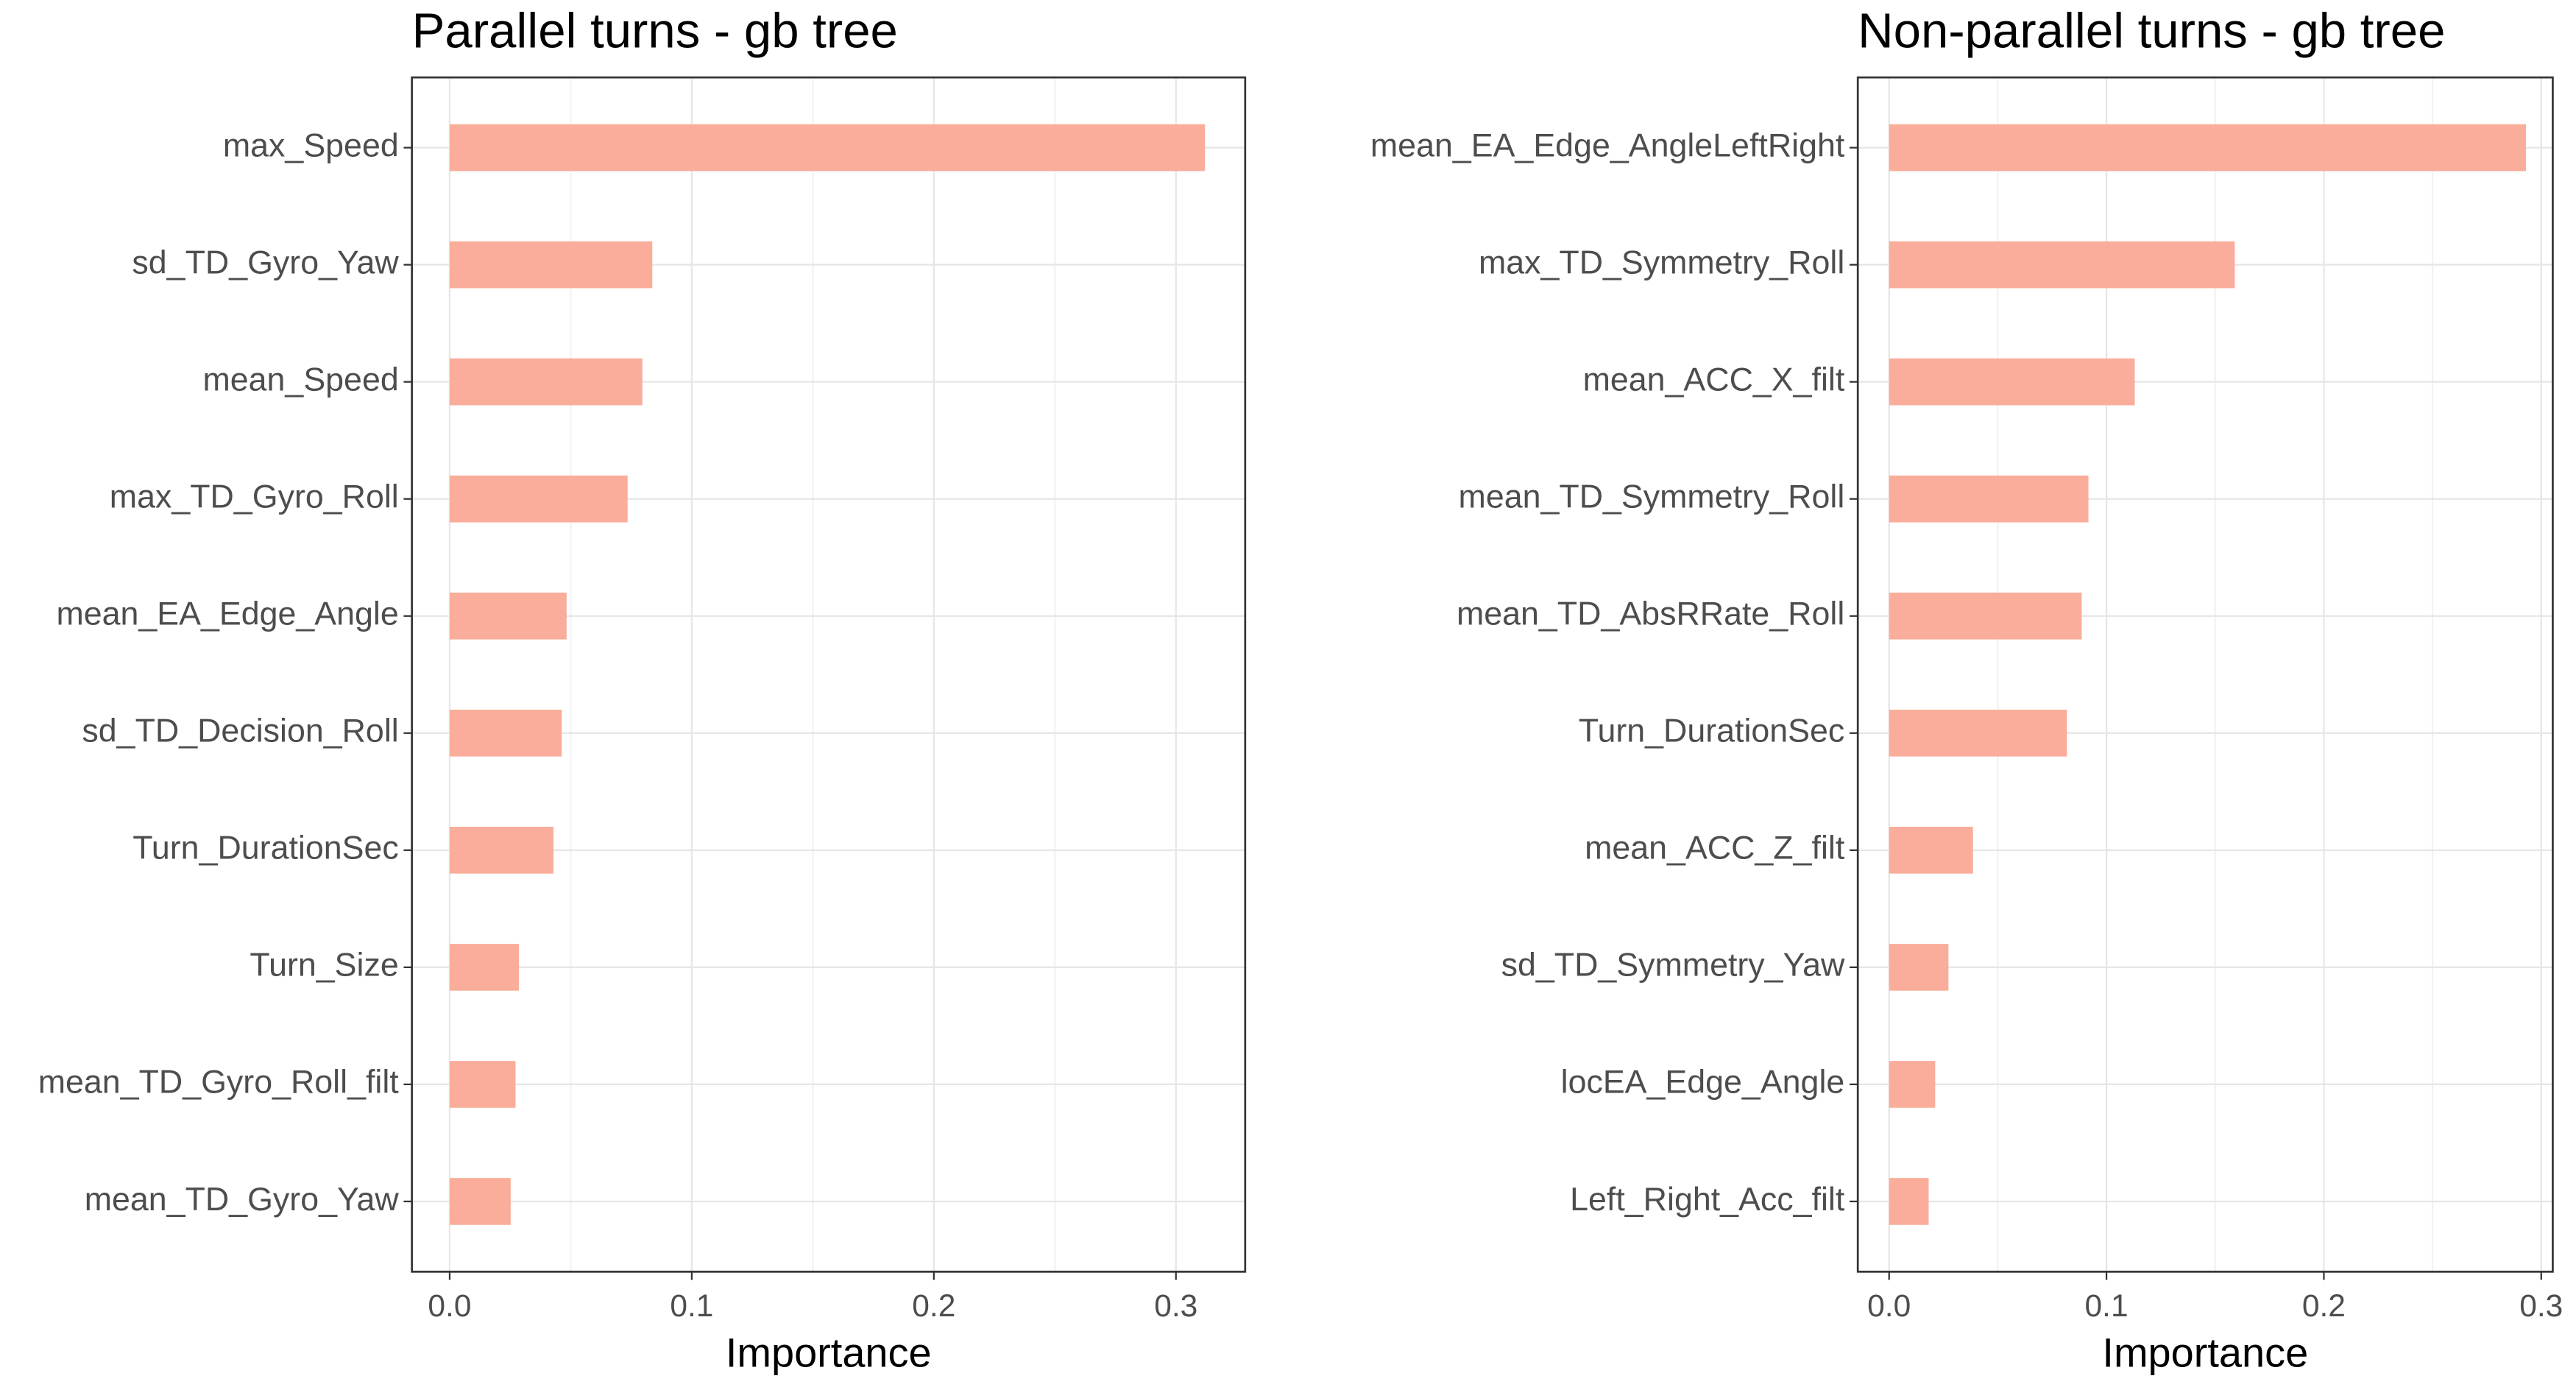 The height and width of the screenshot is (1387, 2576). I want to click on chart-title: Parallel turns - gb tree, so click(655, 31).